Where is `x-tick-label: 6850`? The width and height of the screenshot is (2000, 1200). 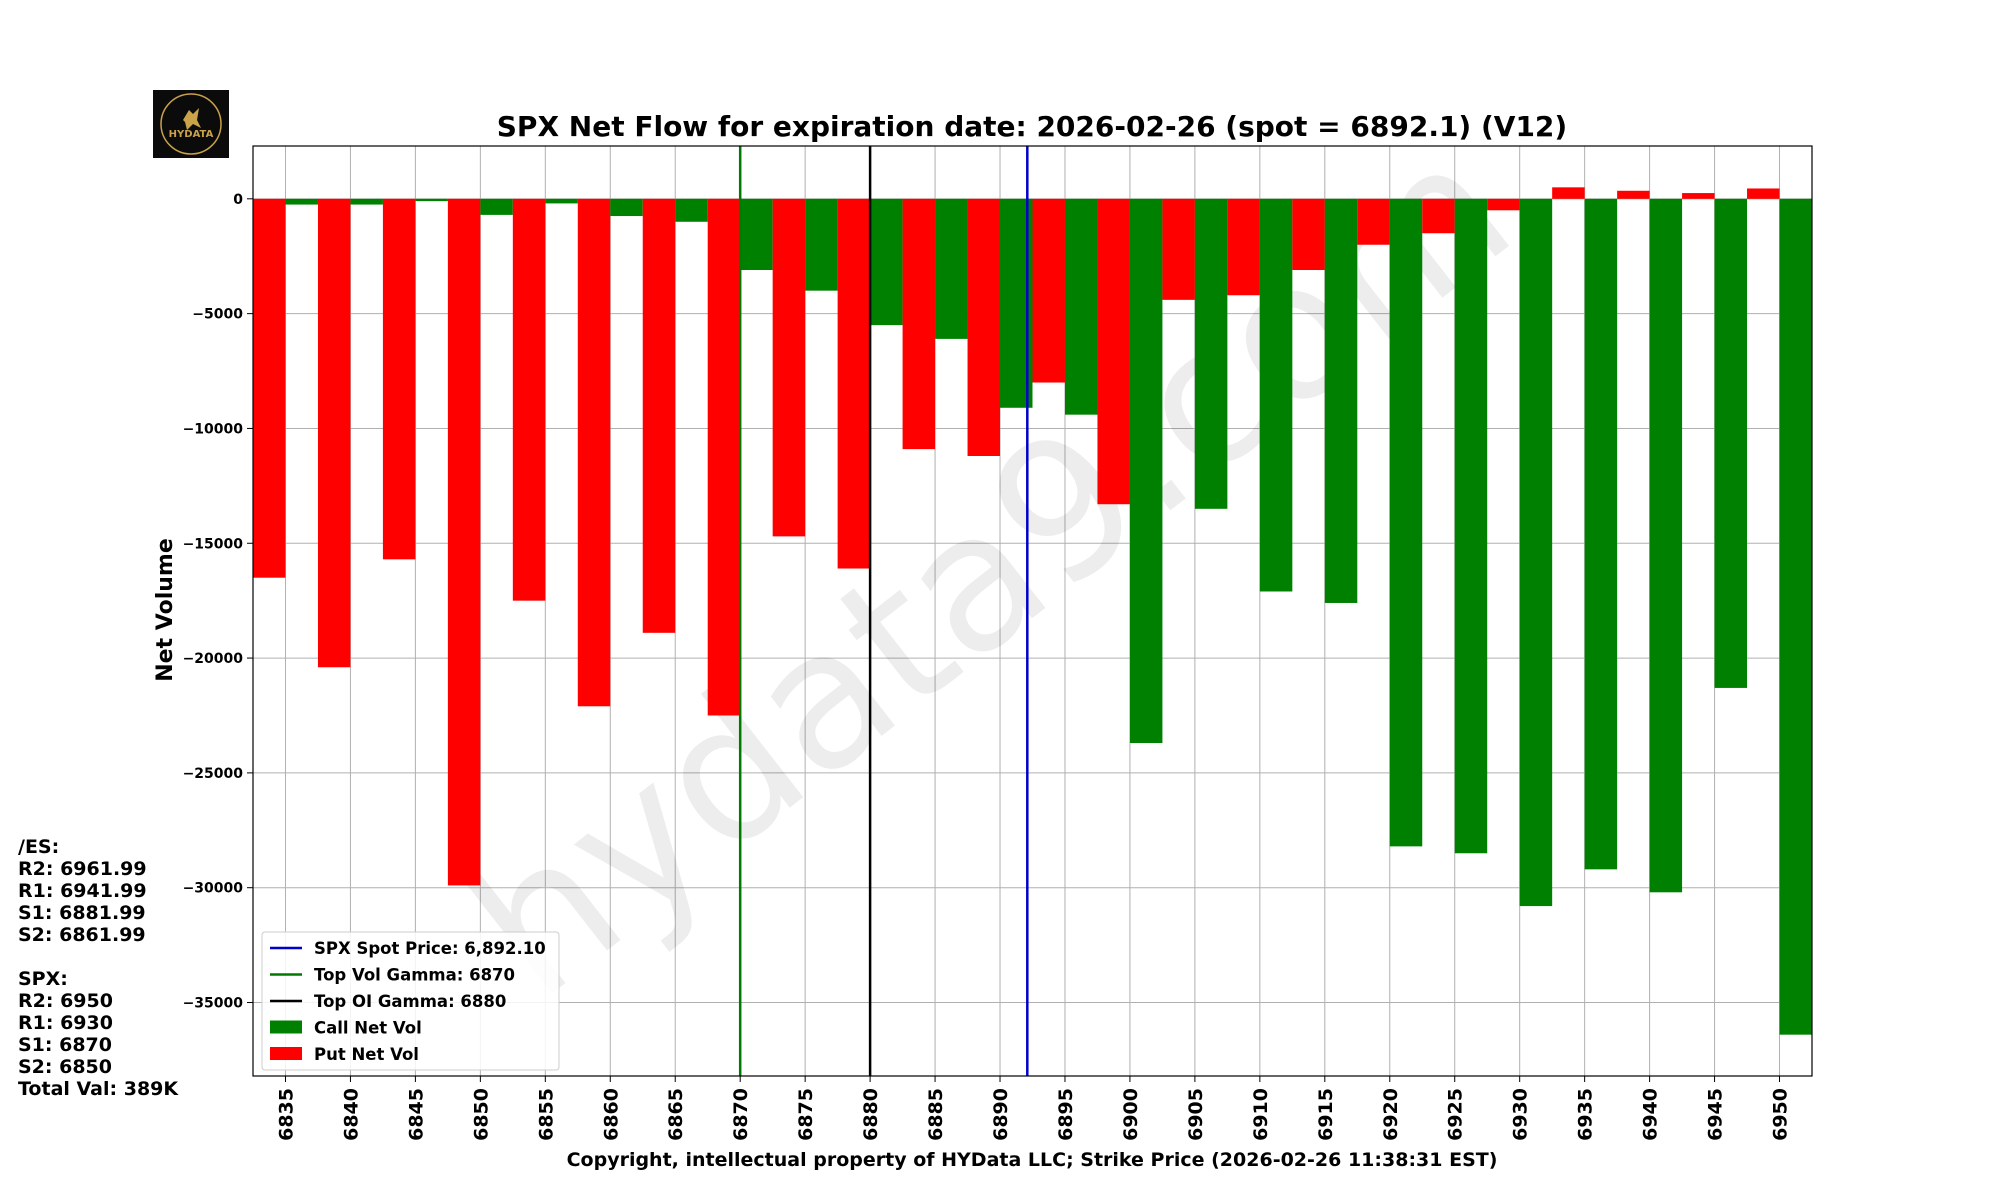 x-tick-label: 6850 is located at coordinates (481, 1114).